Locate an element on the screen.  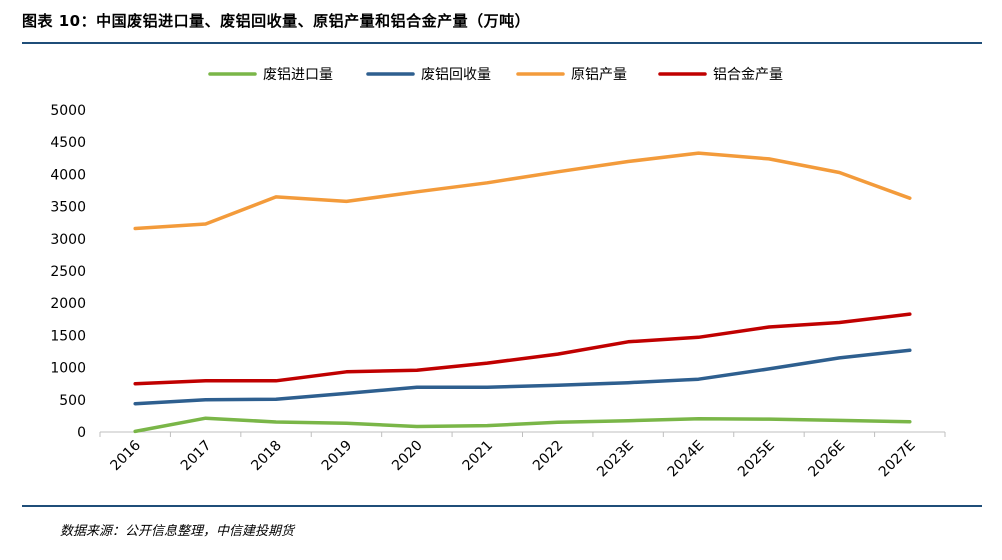
y-tick-label: 1500 is located at coordinates (68, 336).